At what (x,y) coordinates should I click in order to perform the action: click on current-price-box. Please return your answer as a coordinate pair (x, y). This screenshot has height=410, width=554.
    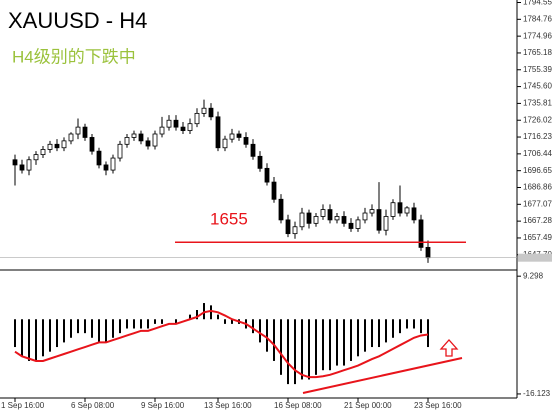
    Looking at the image, I should click on (535, 257).